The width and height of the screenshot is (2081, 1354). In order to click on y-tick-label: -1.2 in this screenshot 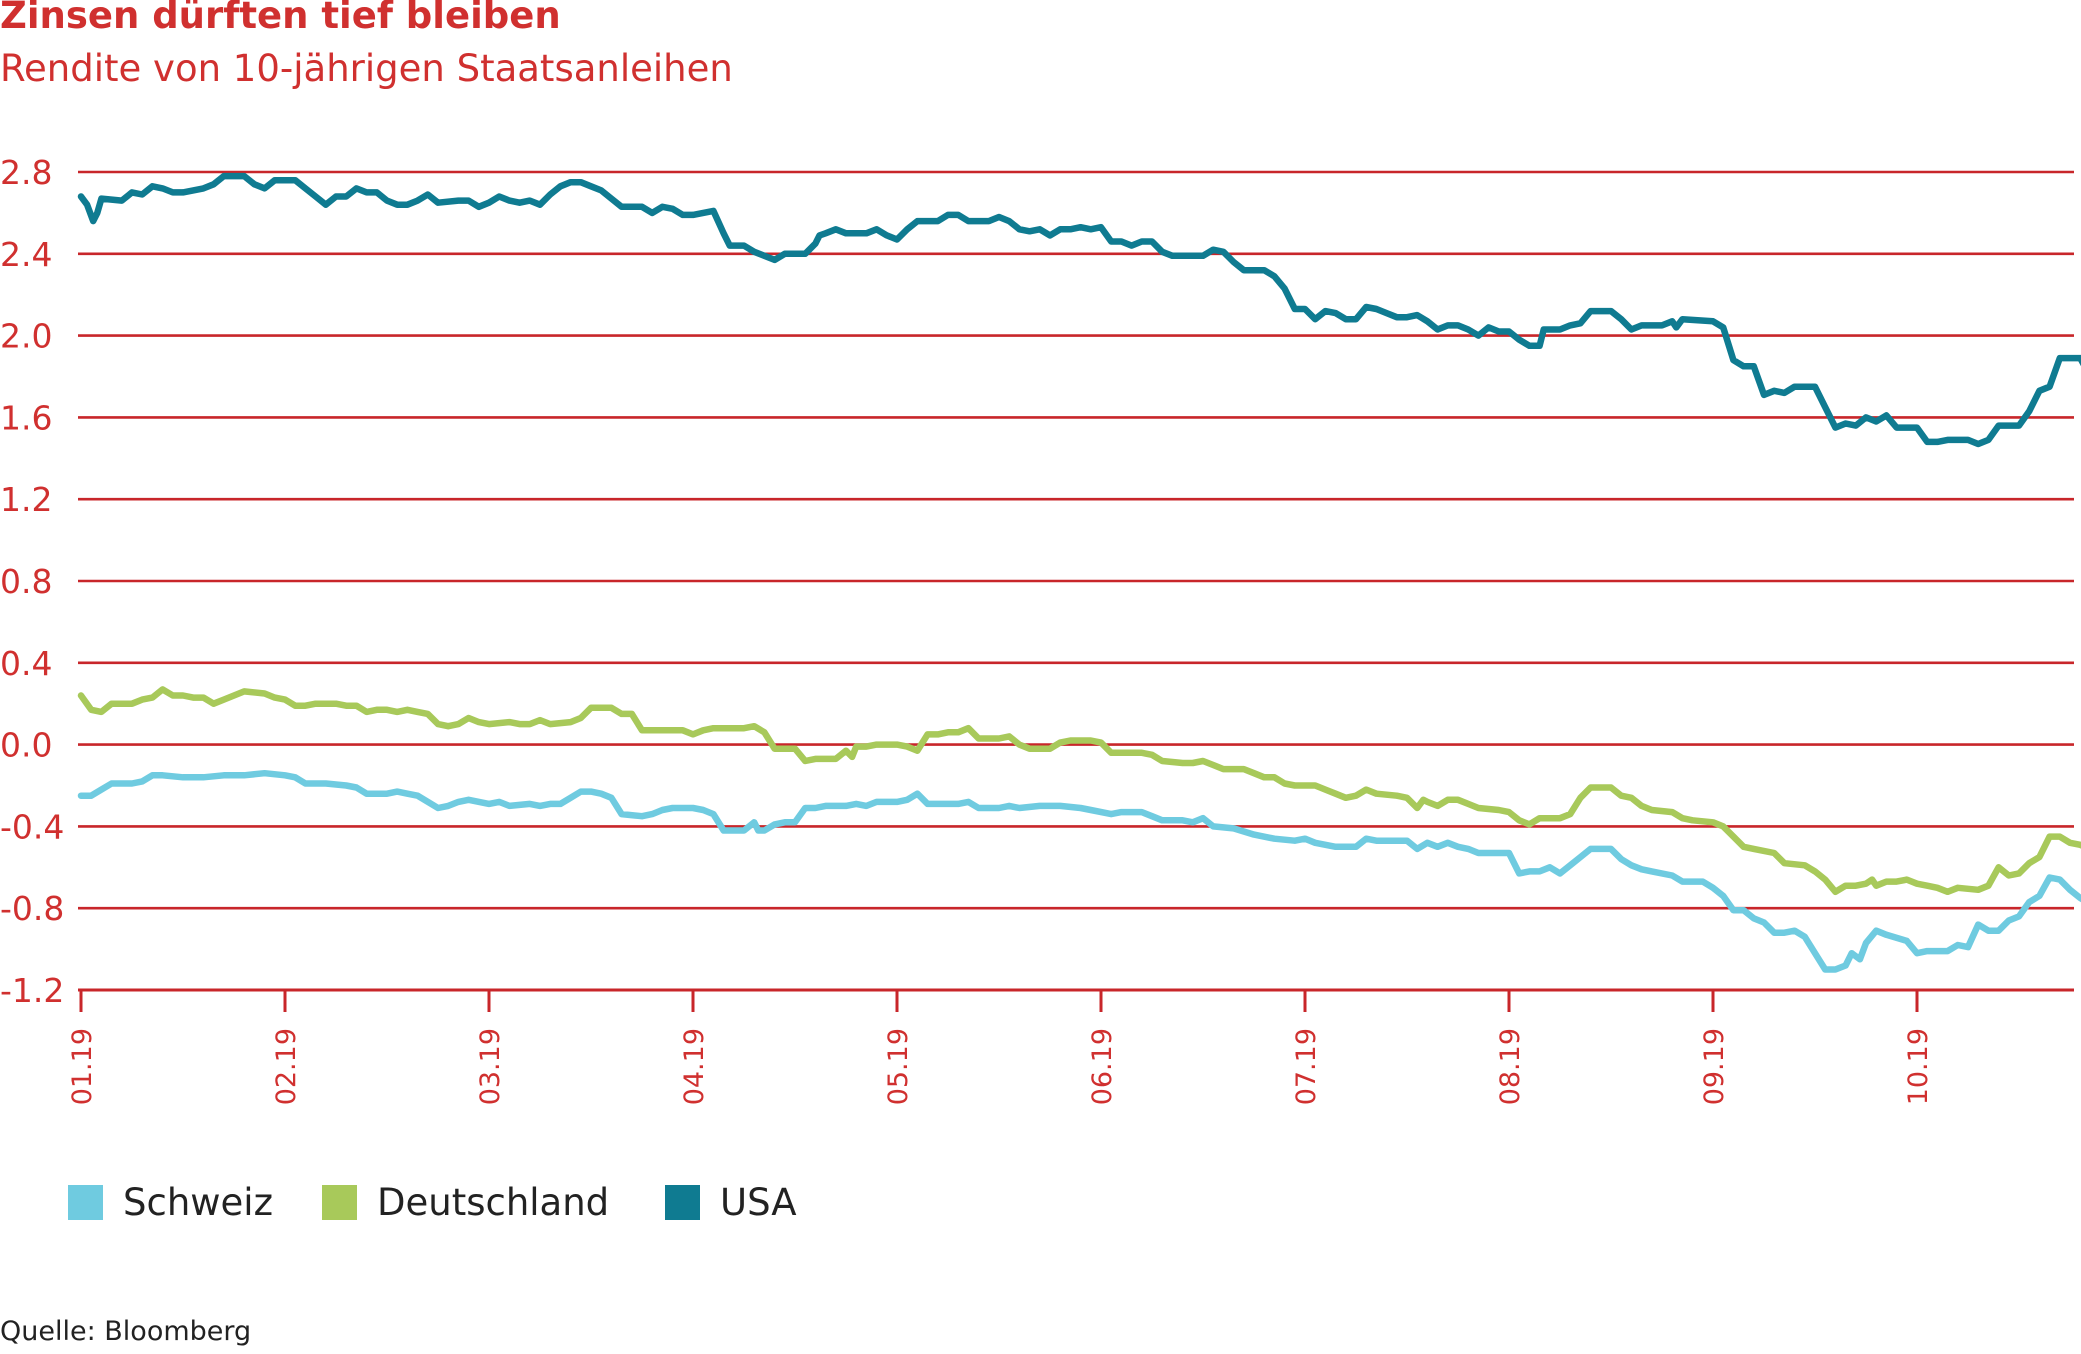, I will do `click(32, 990)`.